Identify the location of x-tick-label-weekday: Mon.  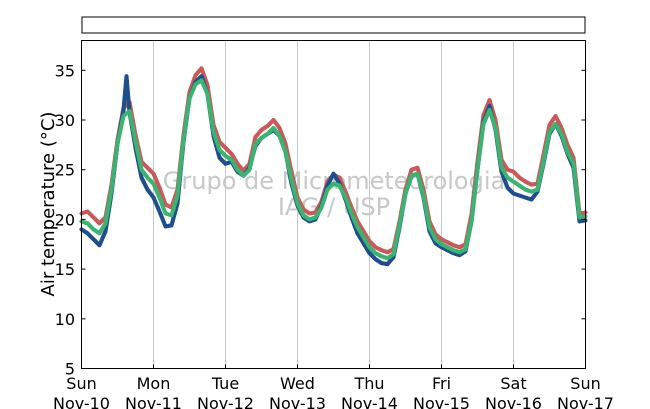
(154, 383).